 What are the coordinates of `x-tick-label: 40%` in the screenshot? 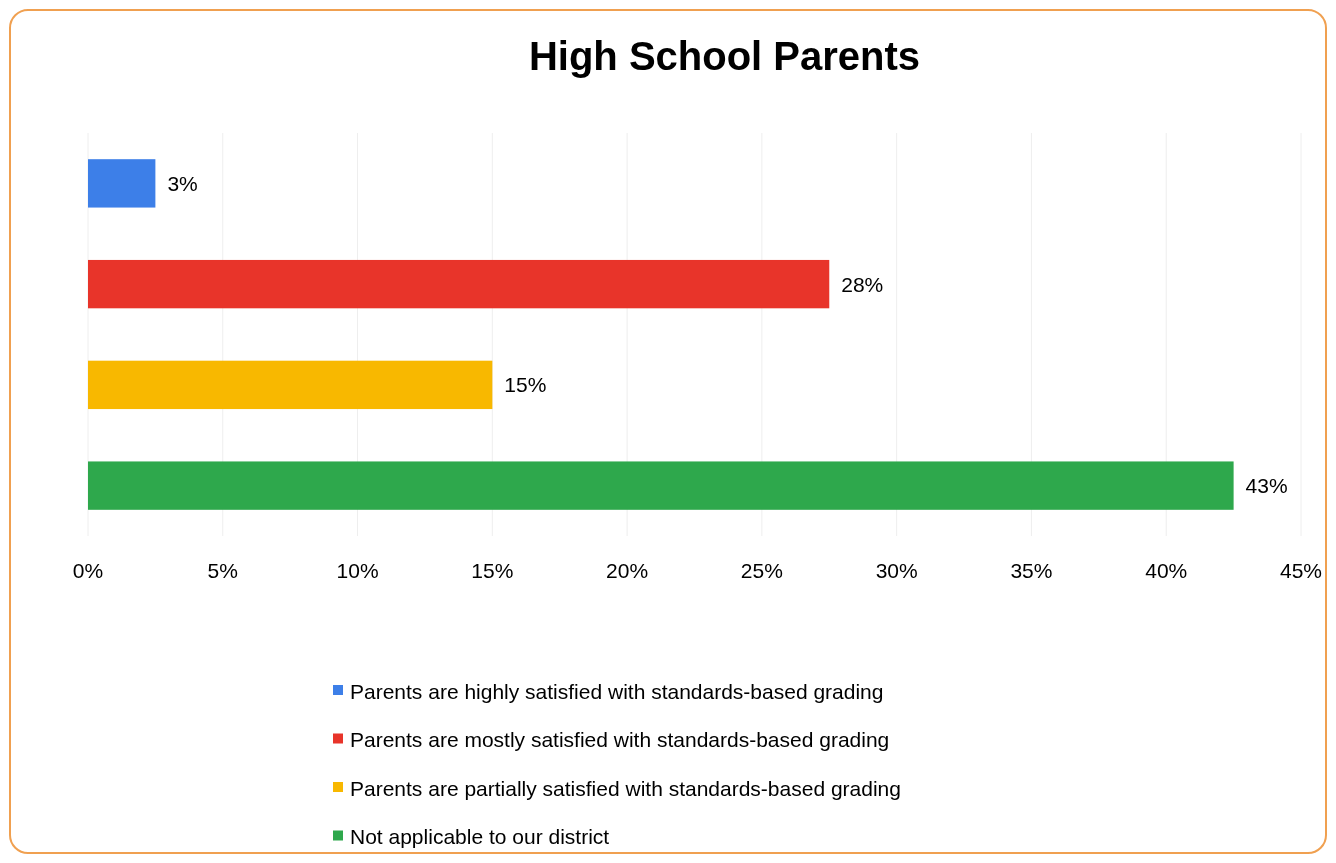 It's located at (1166, 570).